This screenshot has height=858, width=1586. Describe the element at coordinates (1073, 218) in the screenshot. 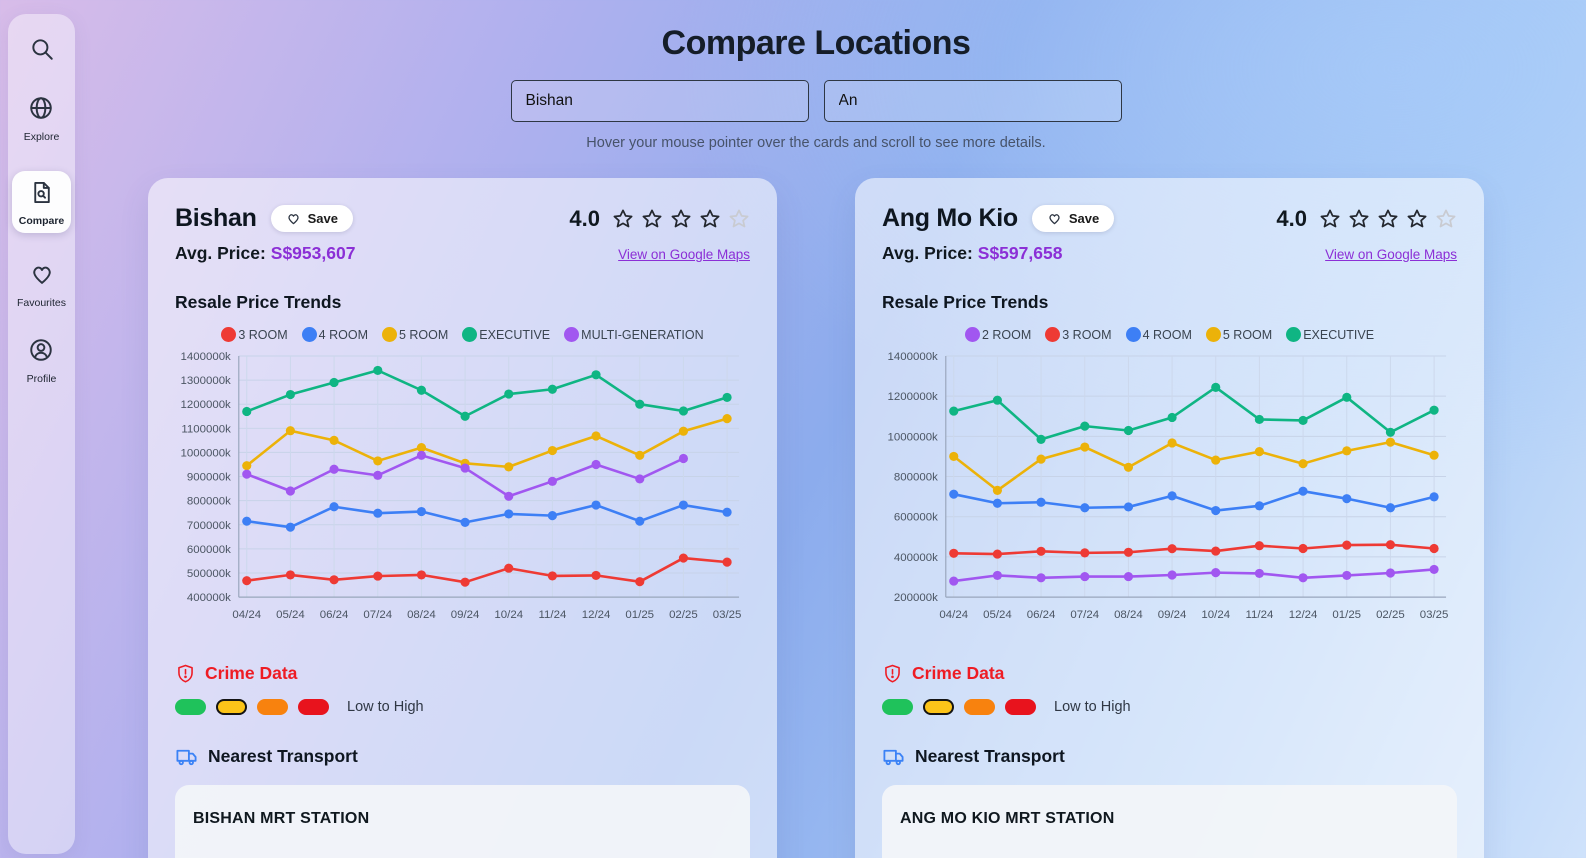

I see `save-button: Save` at that location.